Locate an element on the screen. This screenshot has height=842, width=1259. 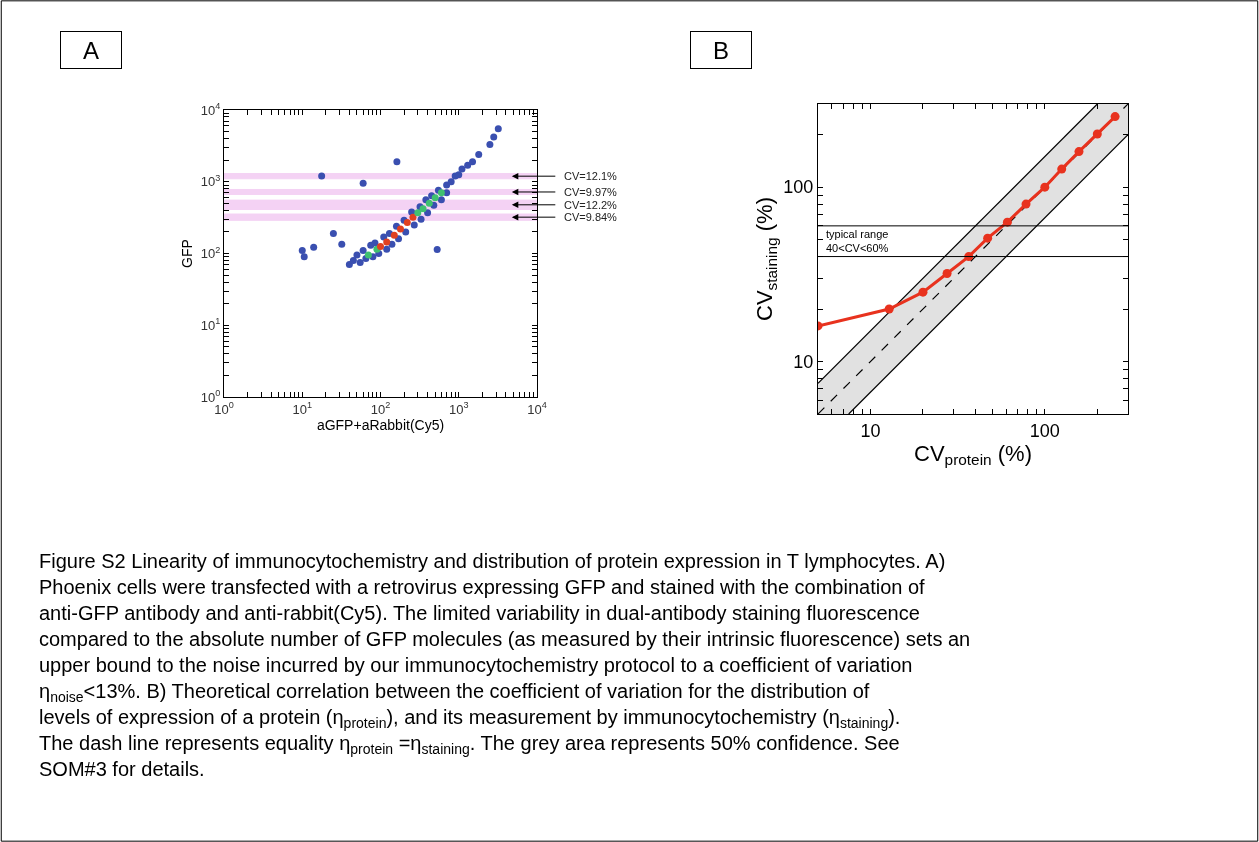
x-axis-title: CV$_{protein}$ (%) is located at coordinates (973, 454).